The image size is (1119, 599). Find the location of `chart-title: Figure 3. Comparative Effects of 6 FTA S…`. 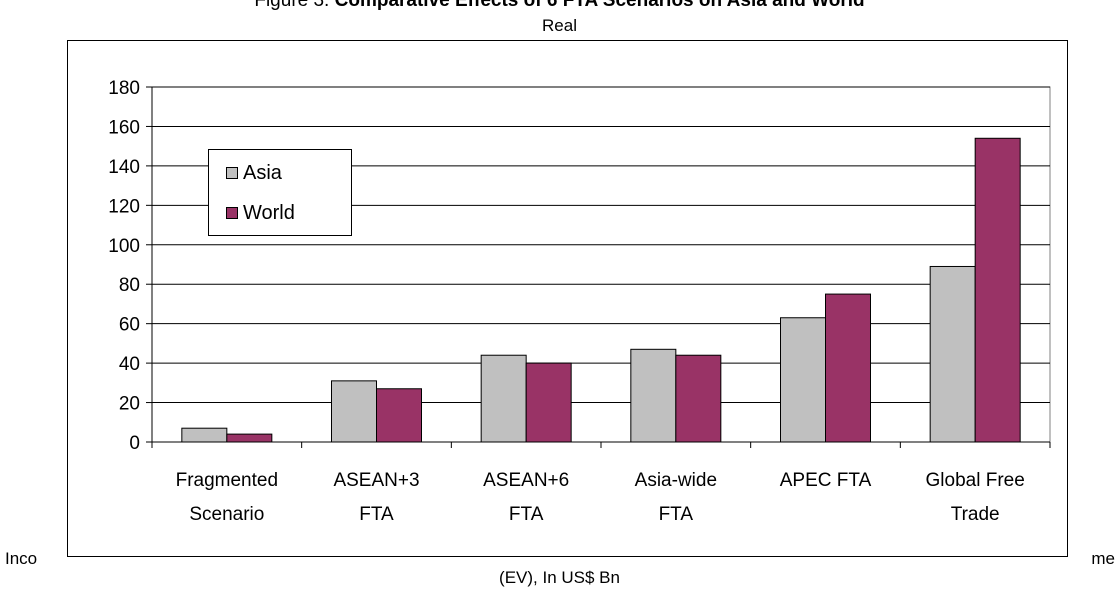

chart-title: Figure 3. Comparative Effects of 6 FTA S… is located at coordinates (559, 5).